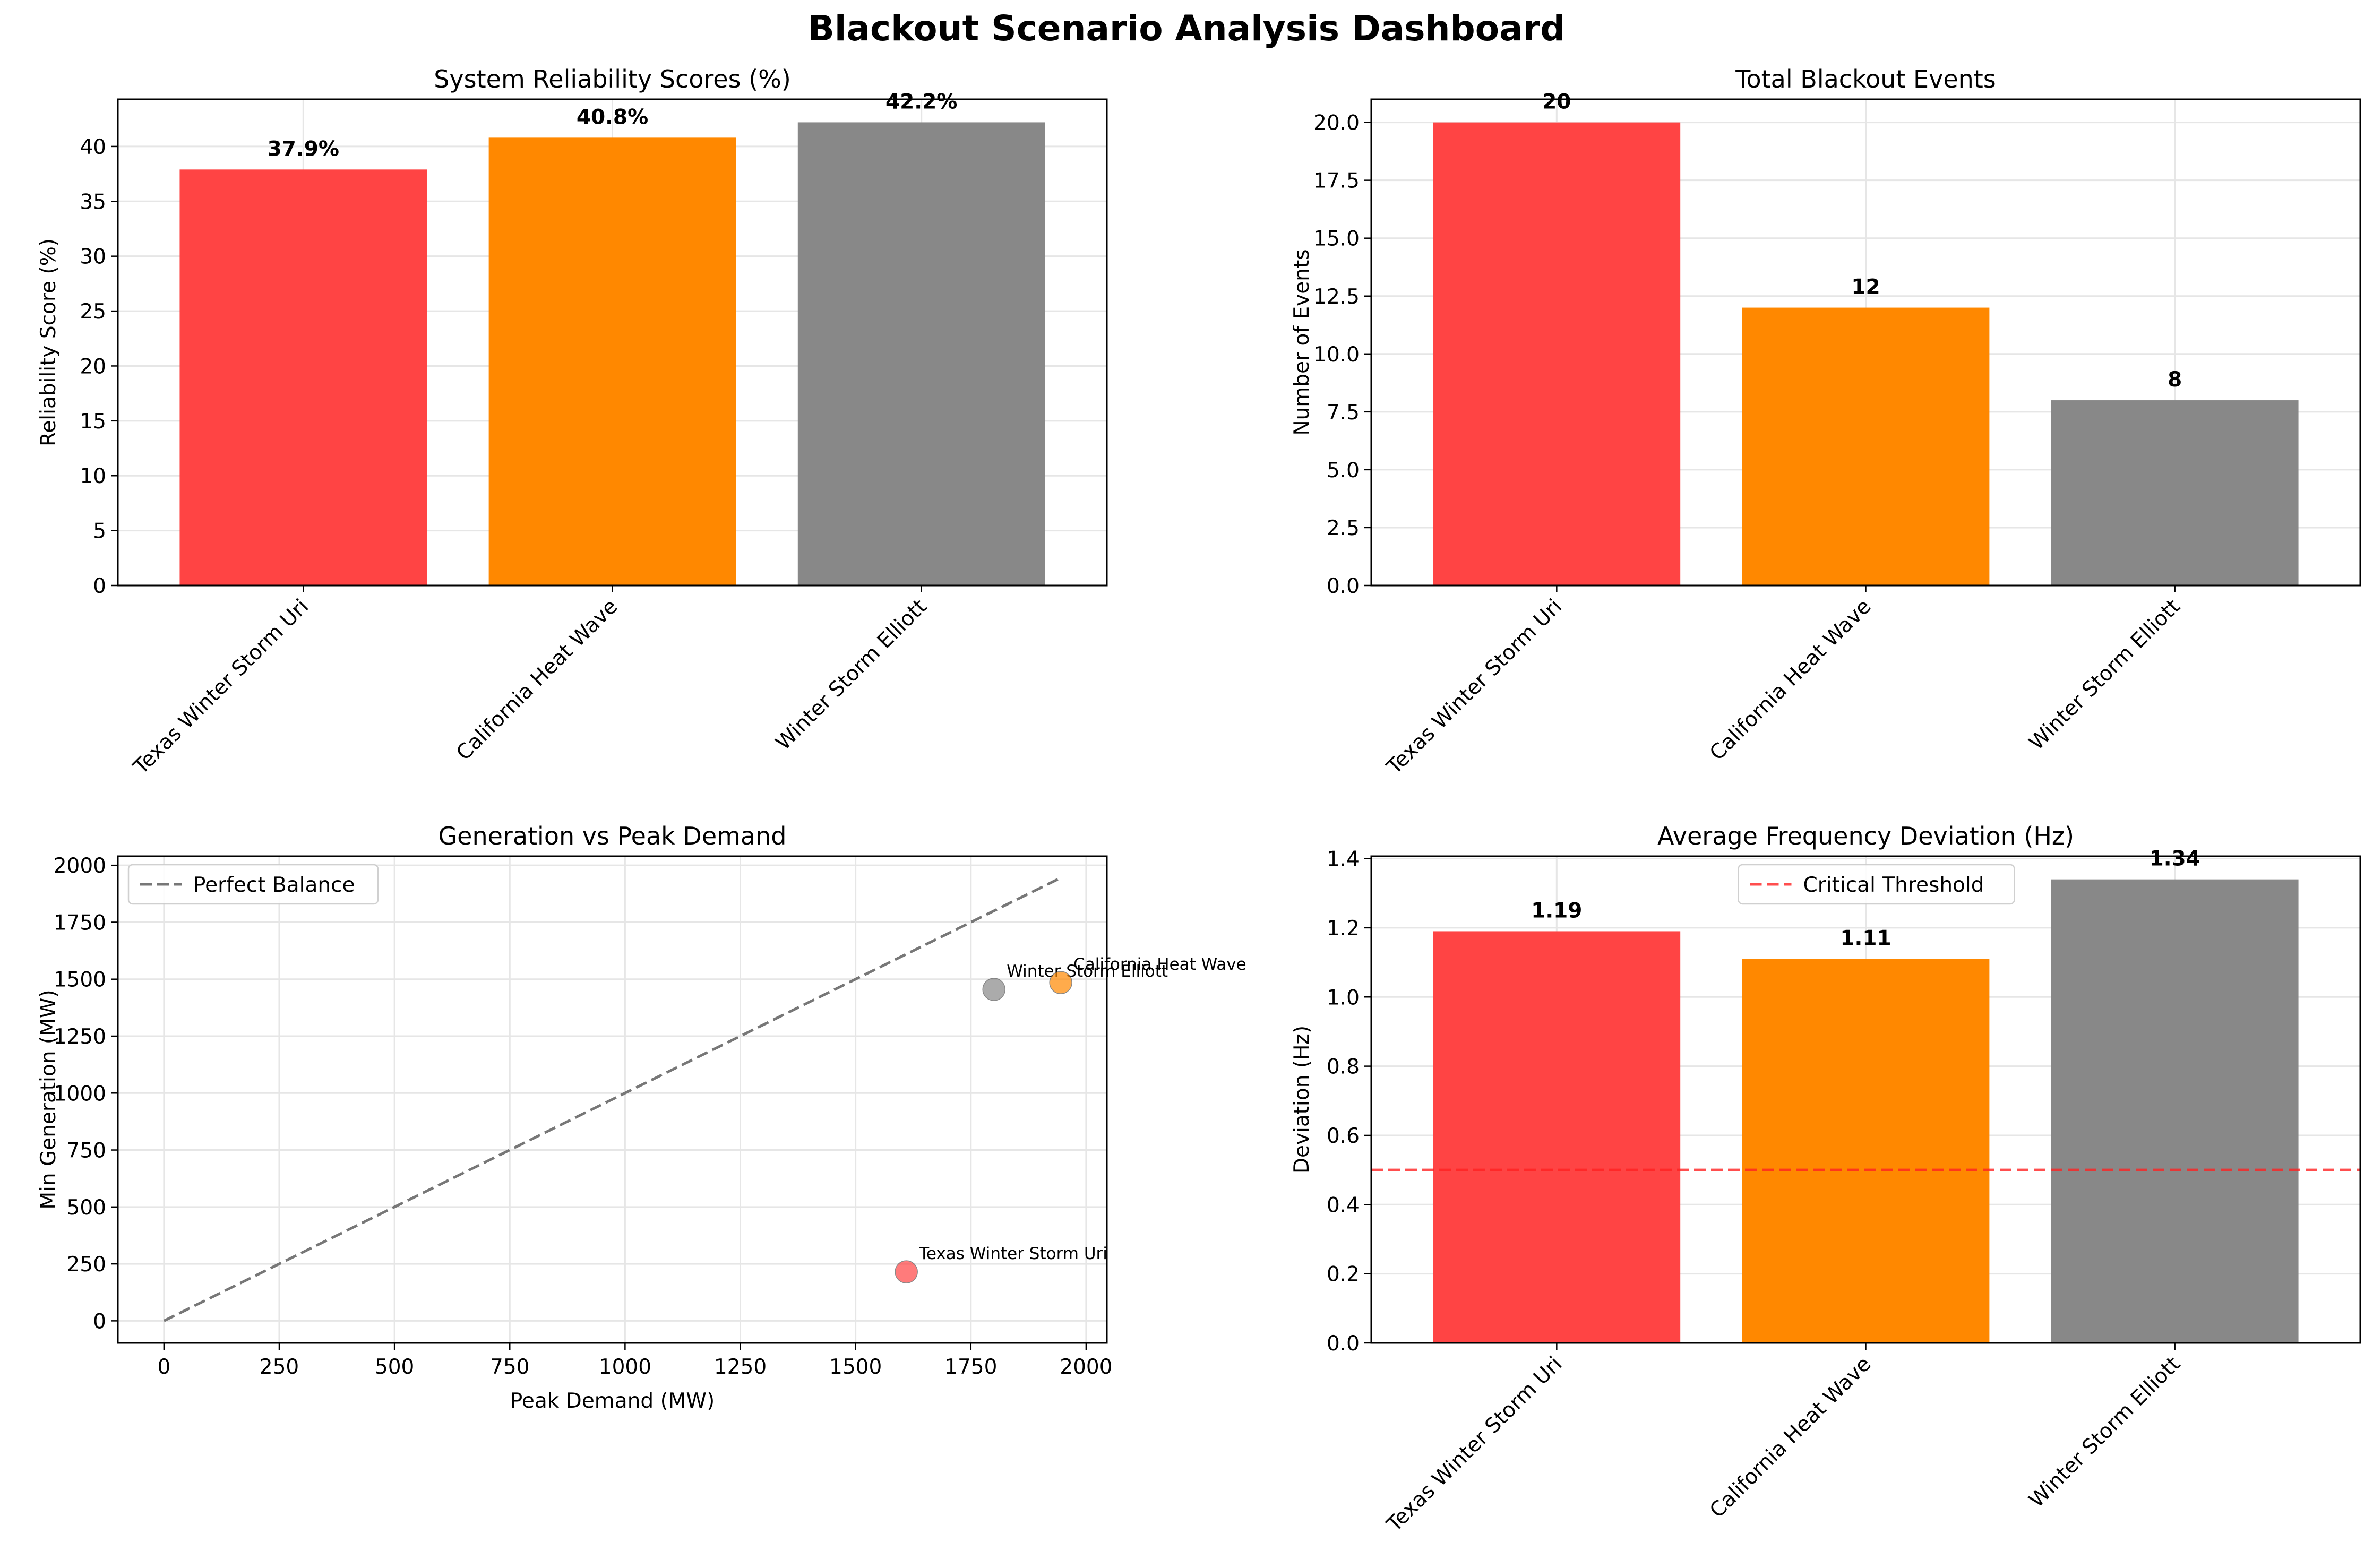 This screenshot has height=1568, width=2373. What do you see at coordinates (274, 885) in the screenshot?
I see `legend-label: Perfect Balance` at bounding box center [274, 885].